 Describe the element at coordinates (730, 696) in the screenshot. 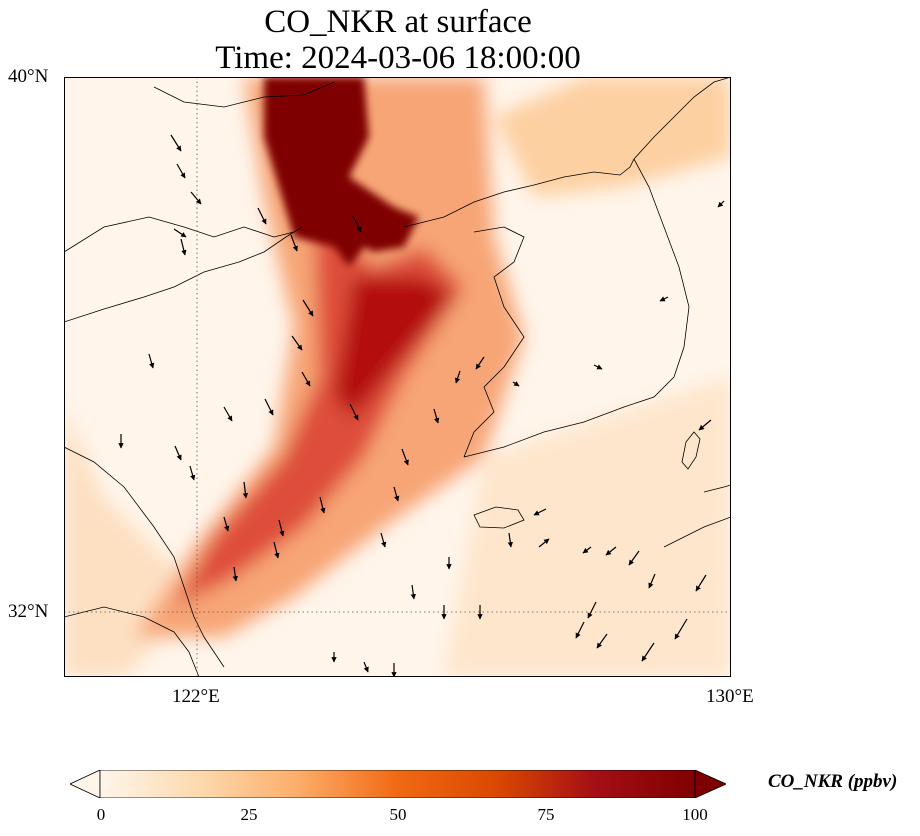

I see `lon-label-130e: 130°E` at that location.